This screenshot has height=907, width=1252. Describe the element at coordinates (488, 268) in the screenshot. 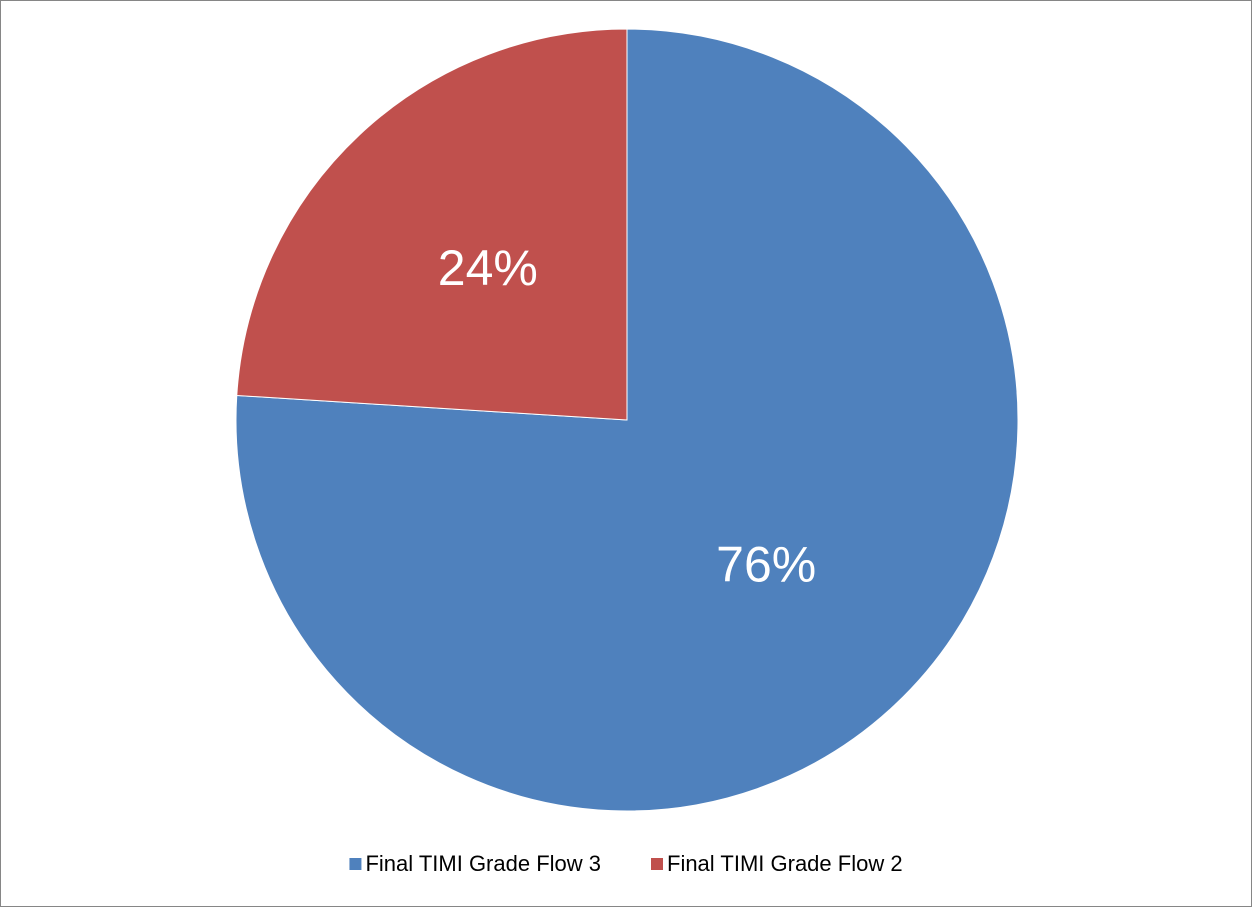

I see `data-label: 24%` at that location.